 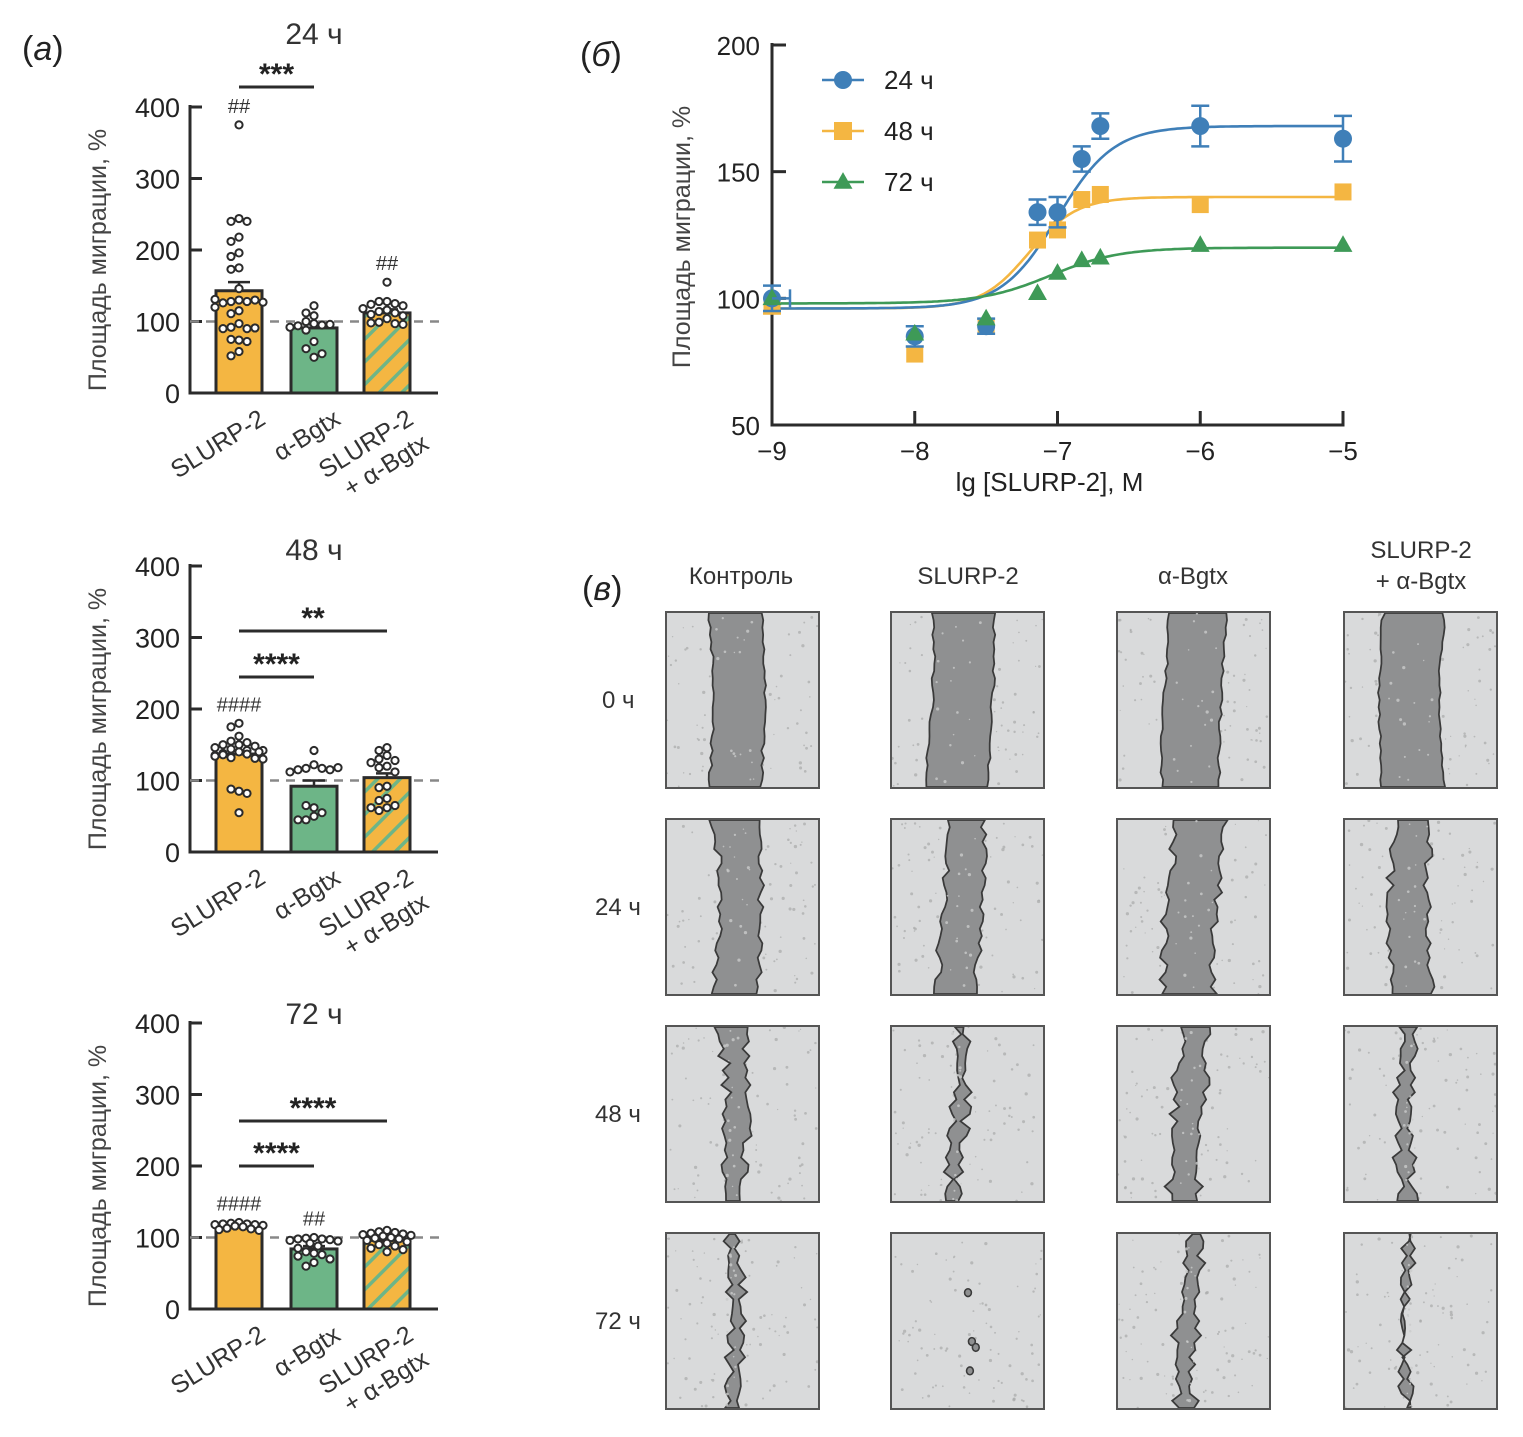 I want to click on significance-stars: ****, so click(x=276, y=1153).